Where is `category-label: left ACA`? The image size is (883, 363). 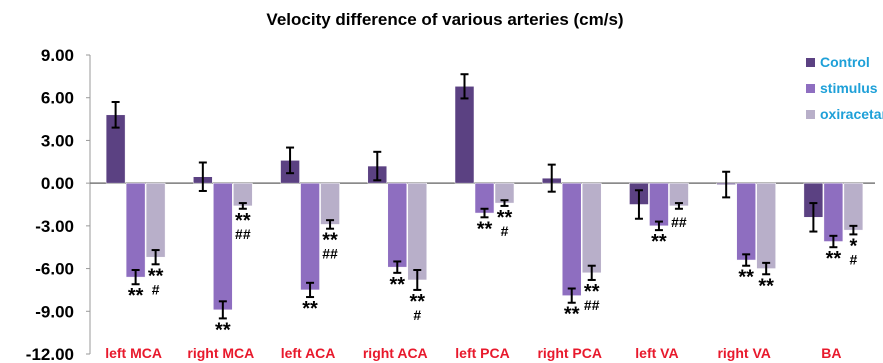 category-label: left ACA is located at coordinates (308, 353).